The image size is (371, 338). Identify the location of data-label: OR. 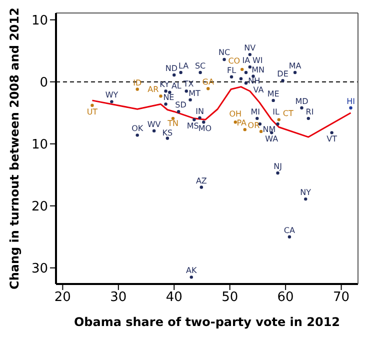
(254, 125).